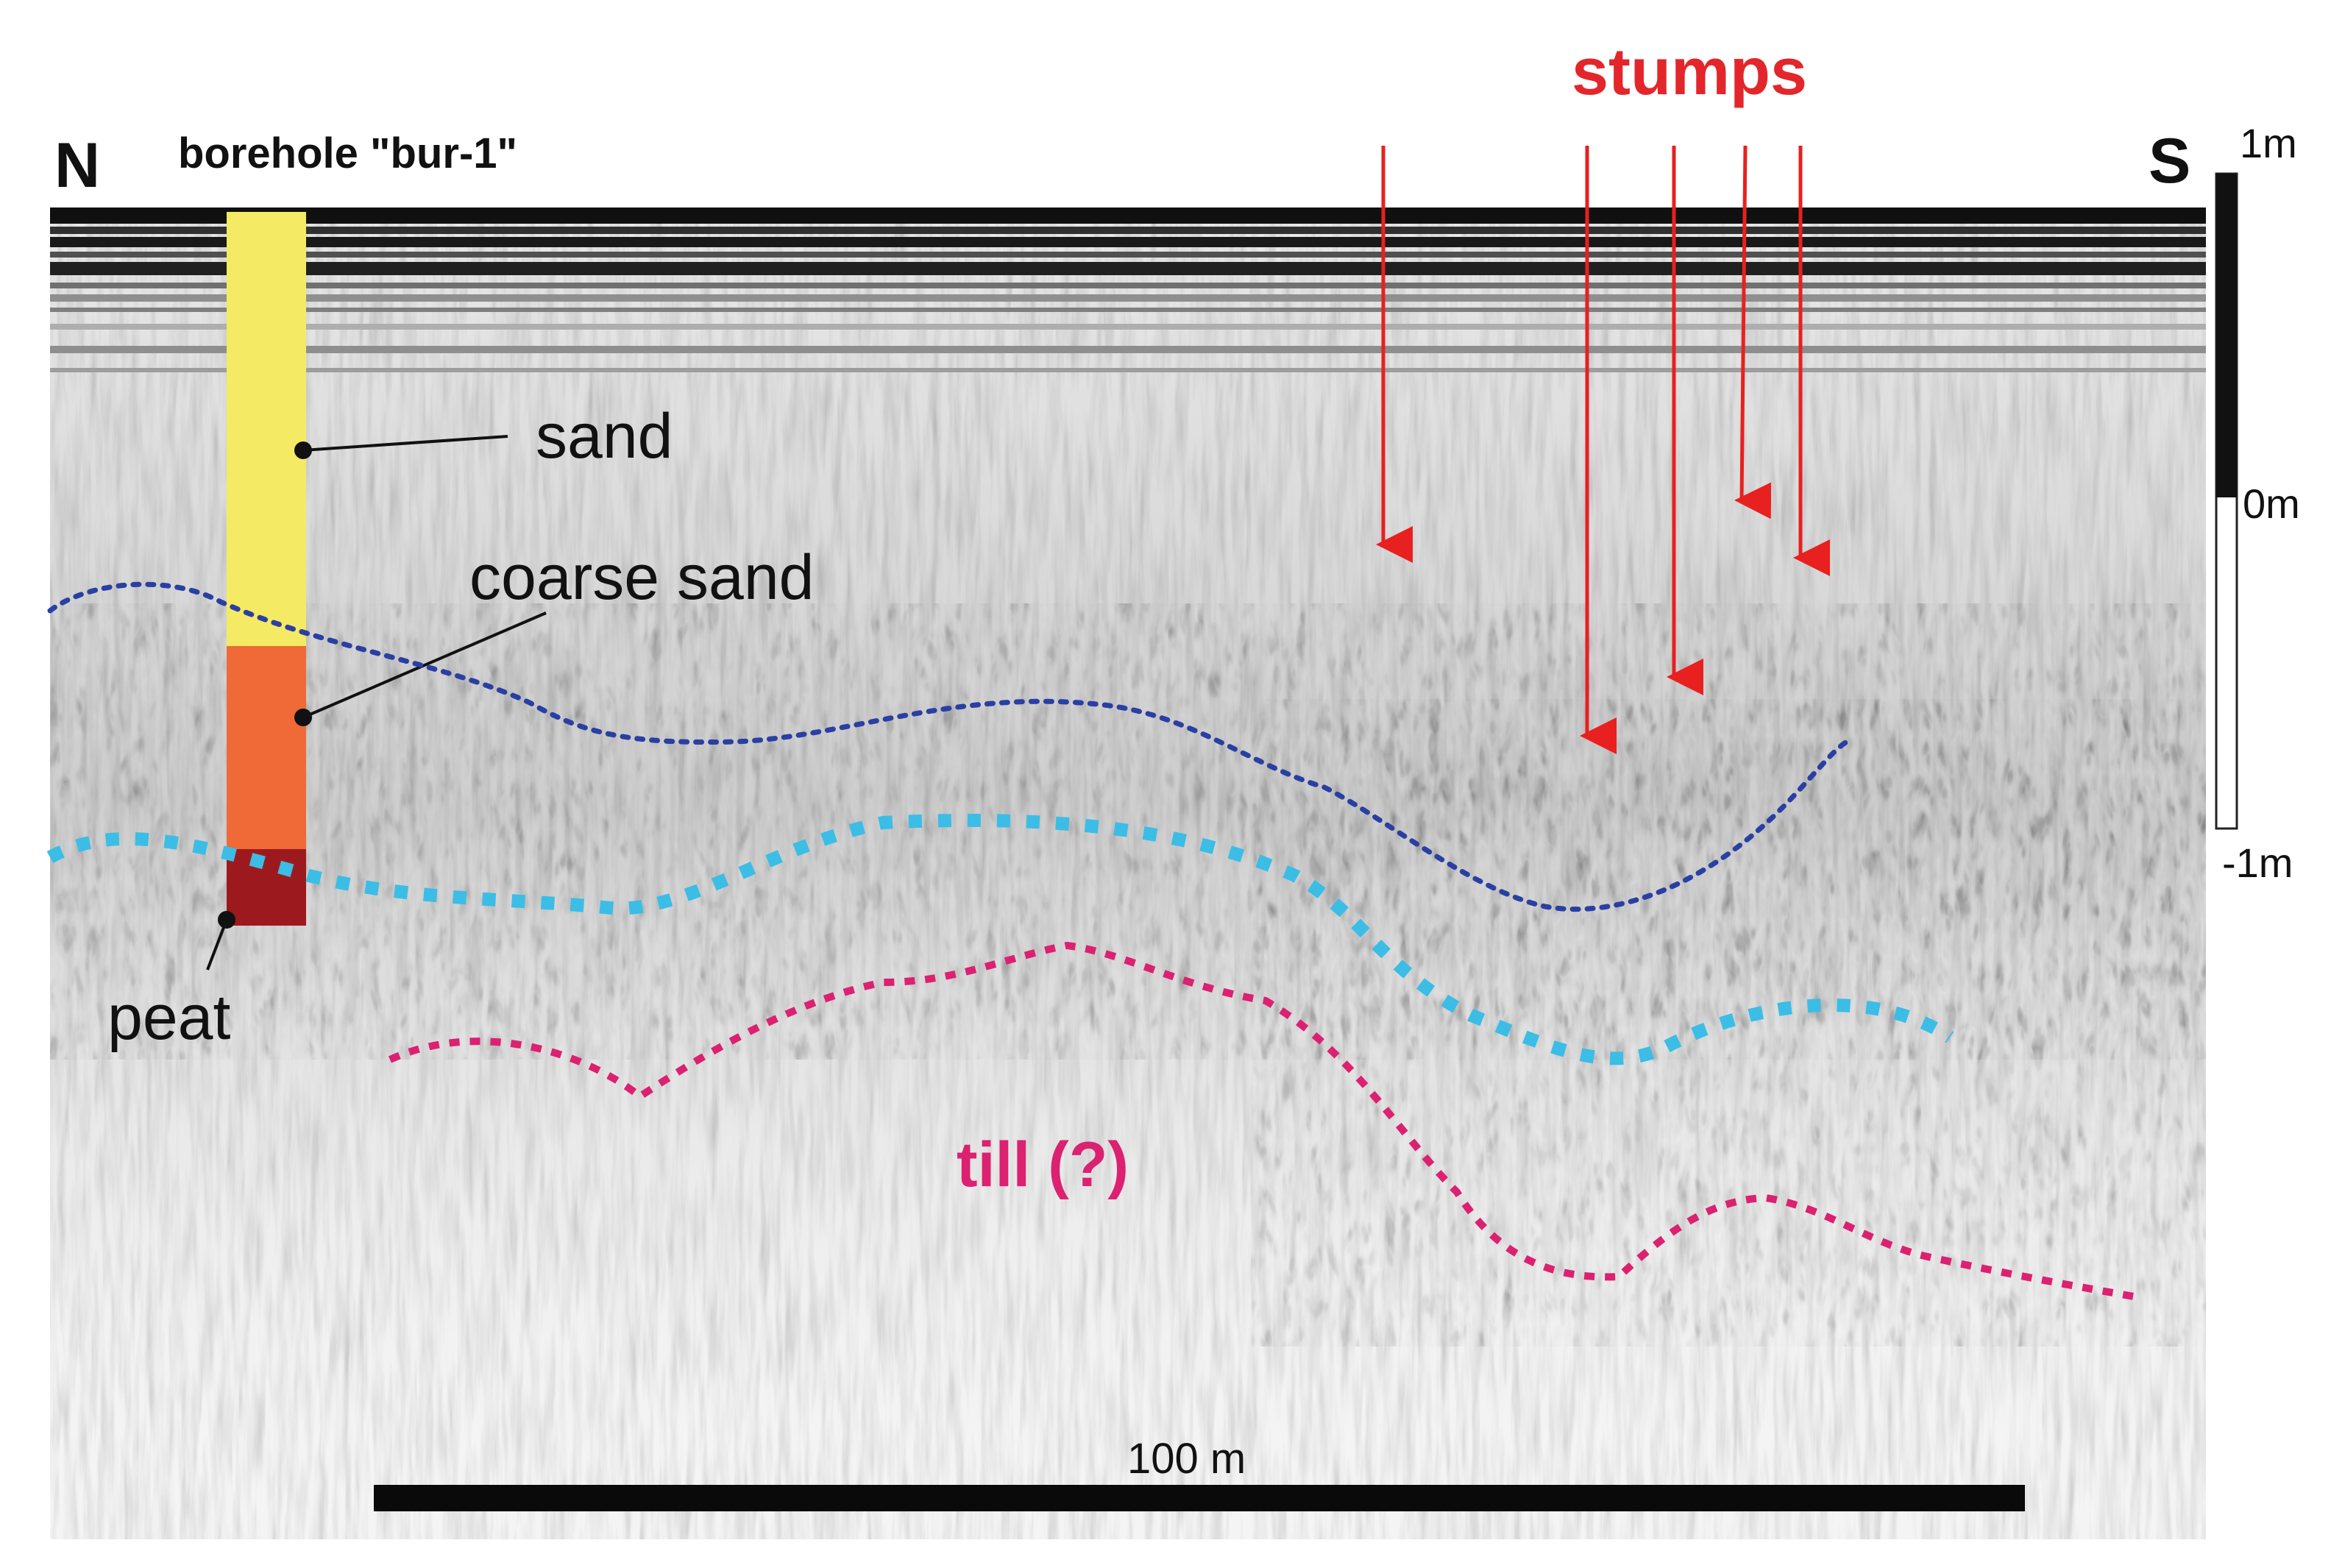 The height and width of the screenshot is (1568, 2331). Describe the element at coordinates (1689, 72) in the screenshot. I see `stumps-label: stumps` at that location.